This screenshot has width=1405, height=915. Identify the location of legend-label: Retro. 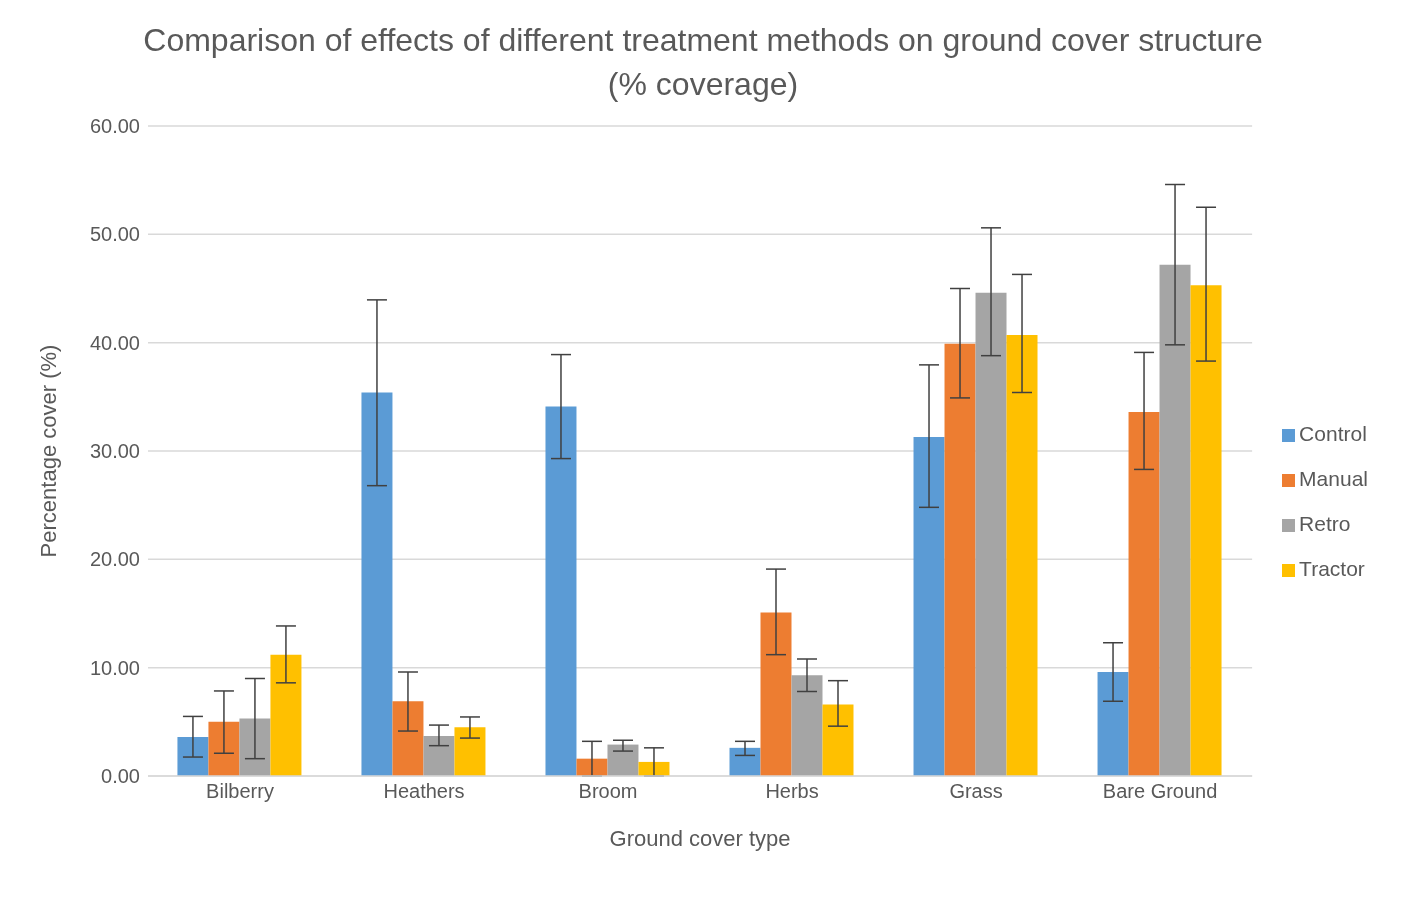
(1325, 523).